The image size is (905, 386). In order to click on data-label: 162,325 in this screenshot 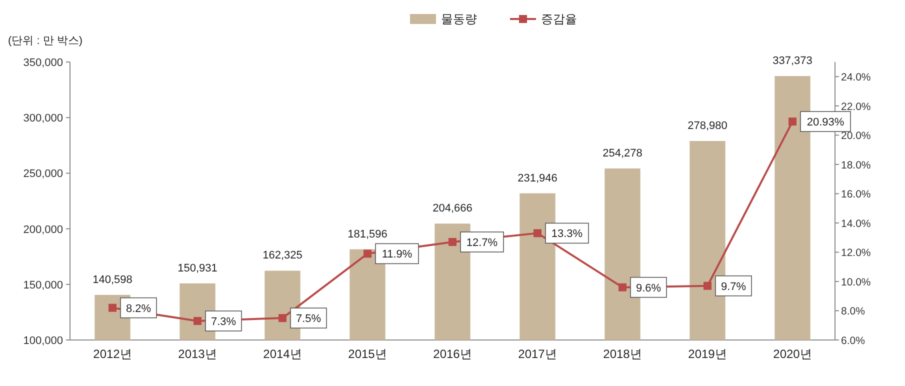, I will do `click(282, 256)`.